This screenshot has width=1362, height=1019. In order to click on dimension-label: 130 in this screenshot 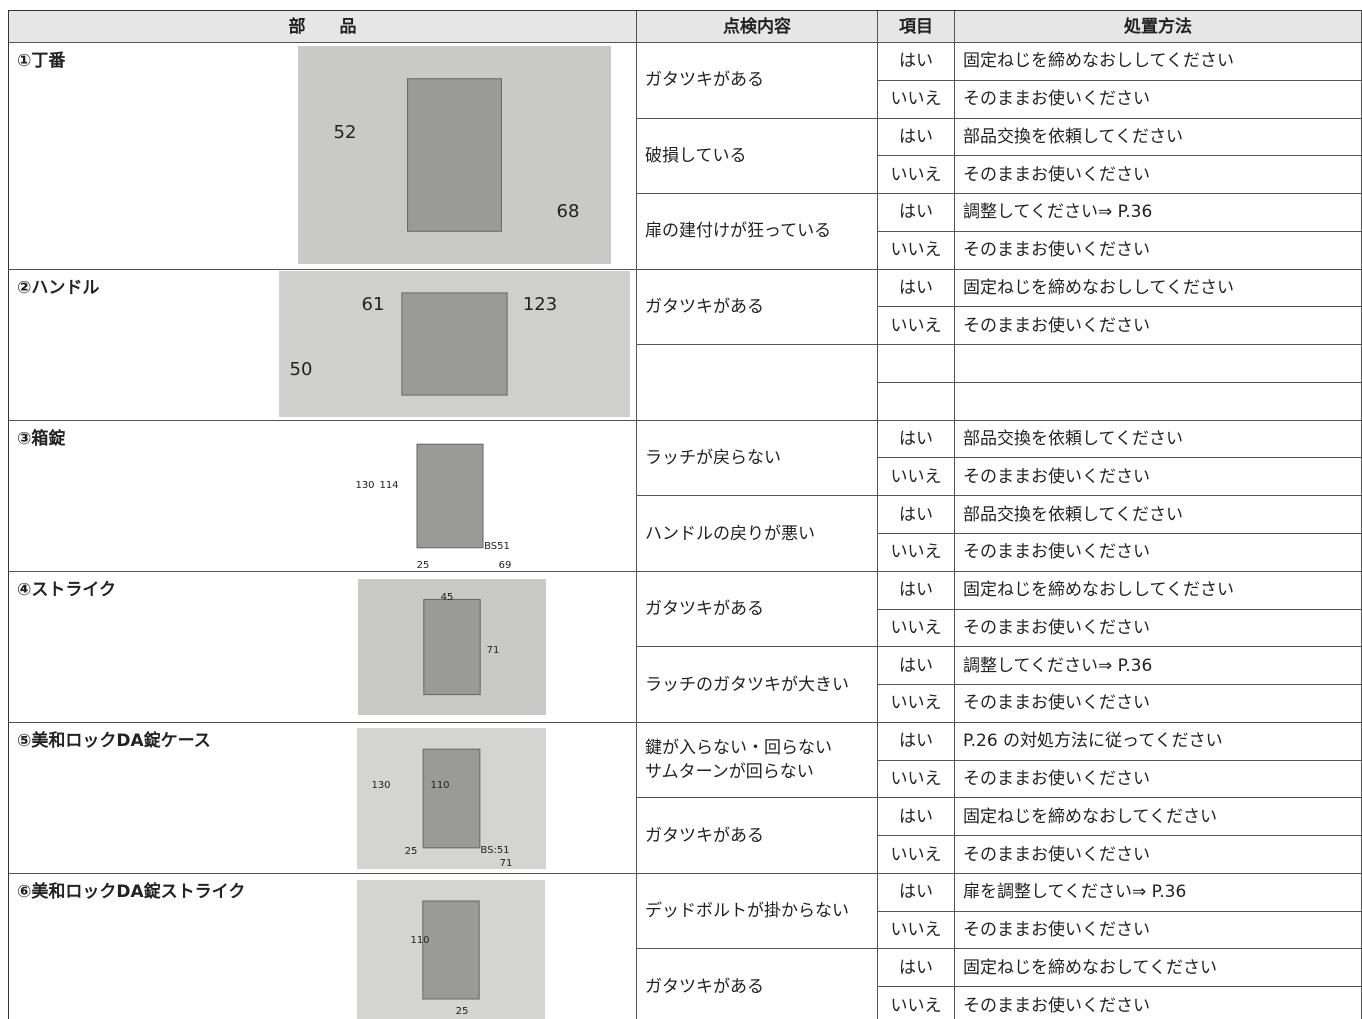, I will do `click(364, 485)`.